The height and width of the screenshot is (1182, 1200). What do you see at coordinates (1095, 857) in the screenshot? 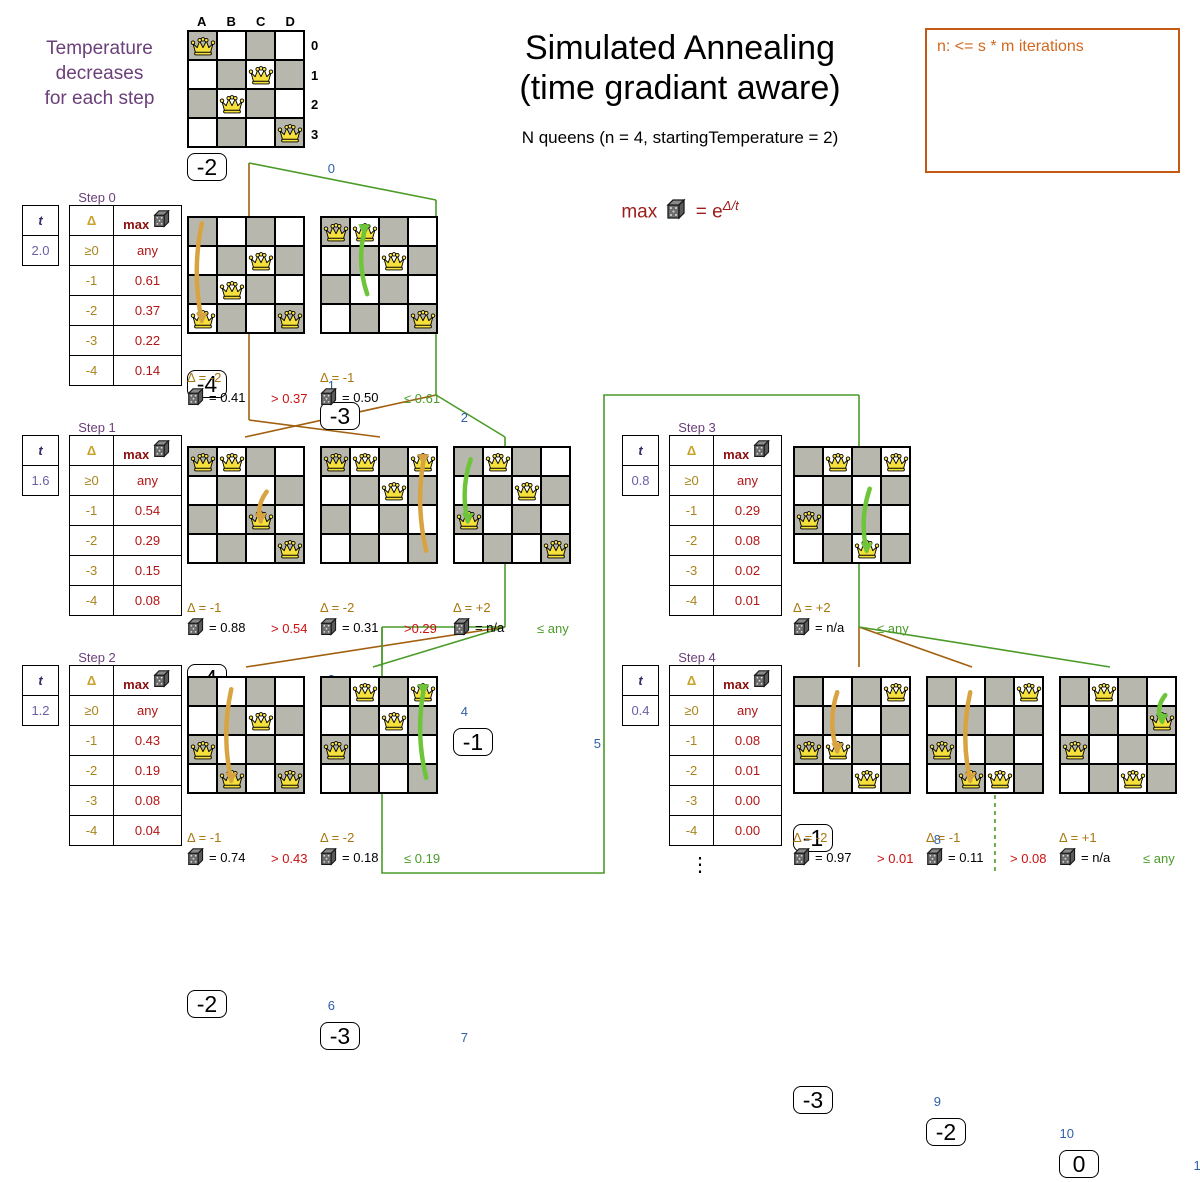
I see `dice-value: = n/a` at bounding box center [1095, 857].